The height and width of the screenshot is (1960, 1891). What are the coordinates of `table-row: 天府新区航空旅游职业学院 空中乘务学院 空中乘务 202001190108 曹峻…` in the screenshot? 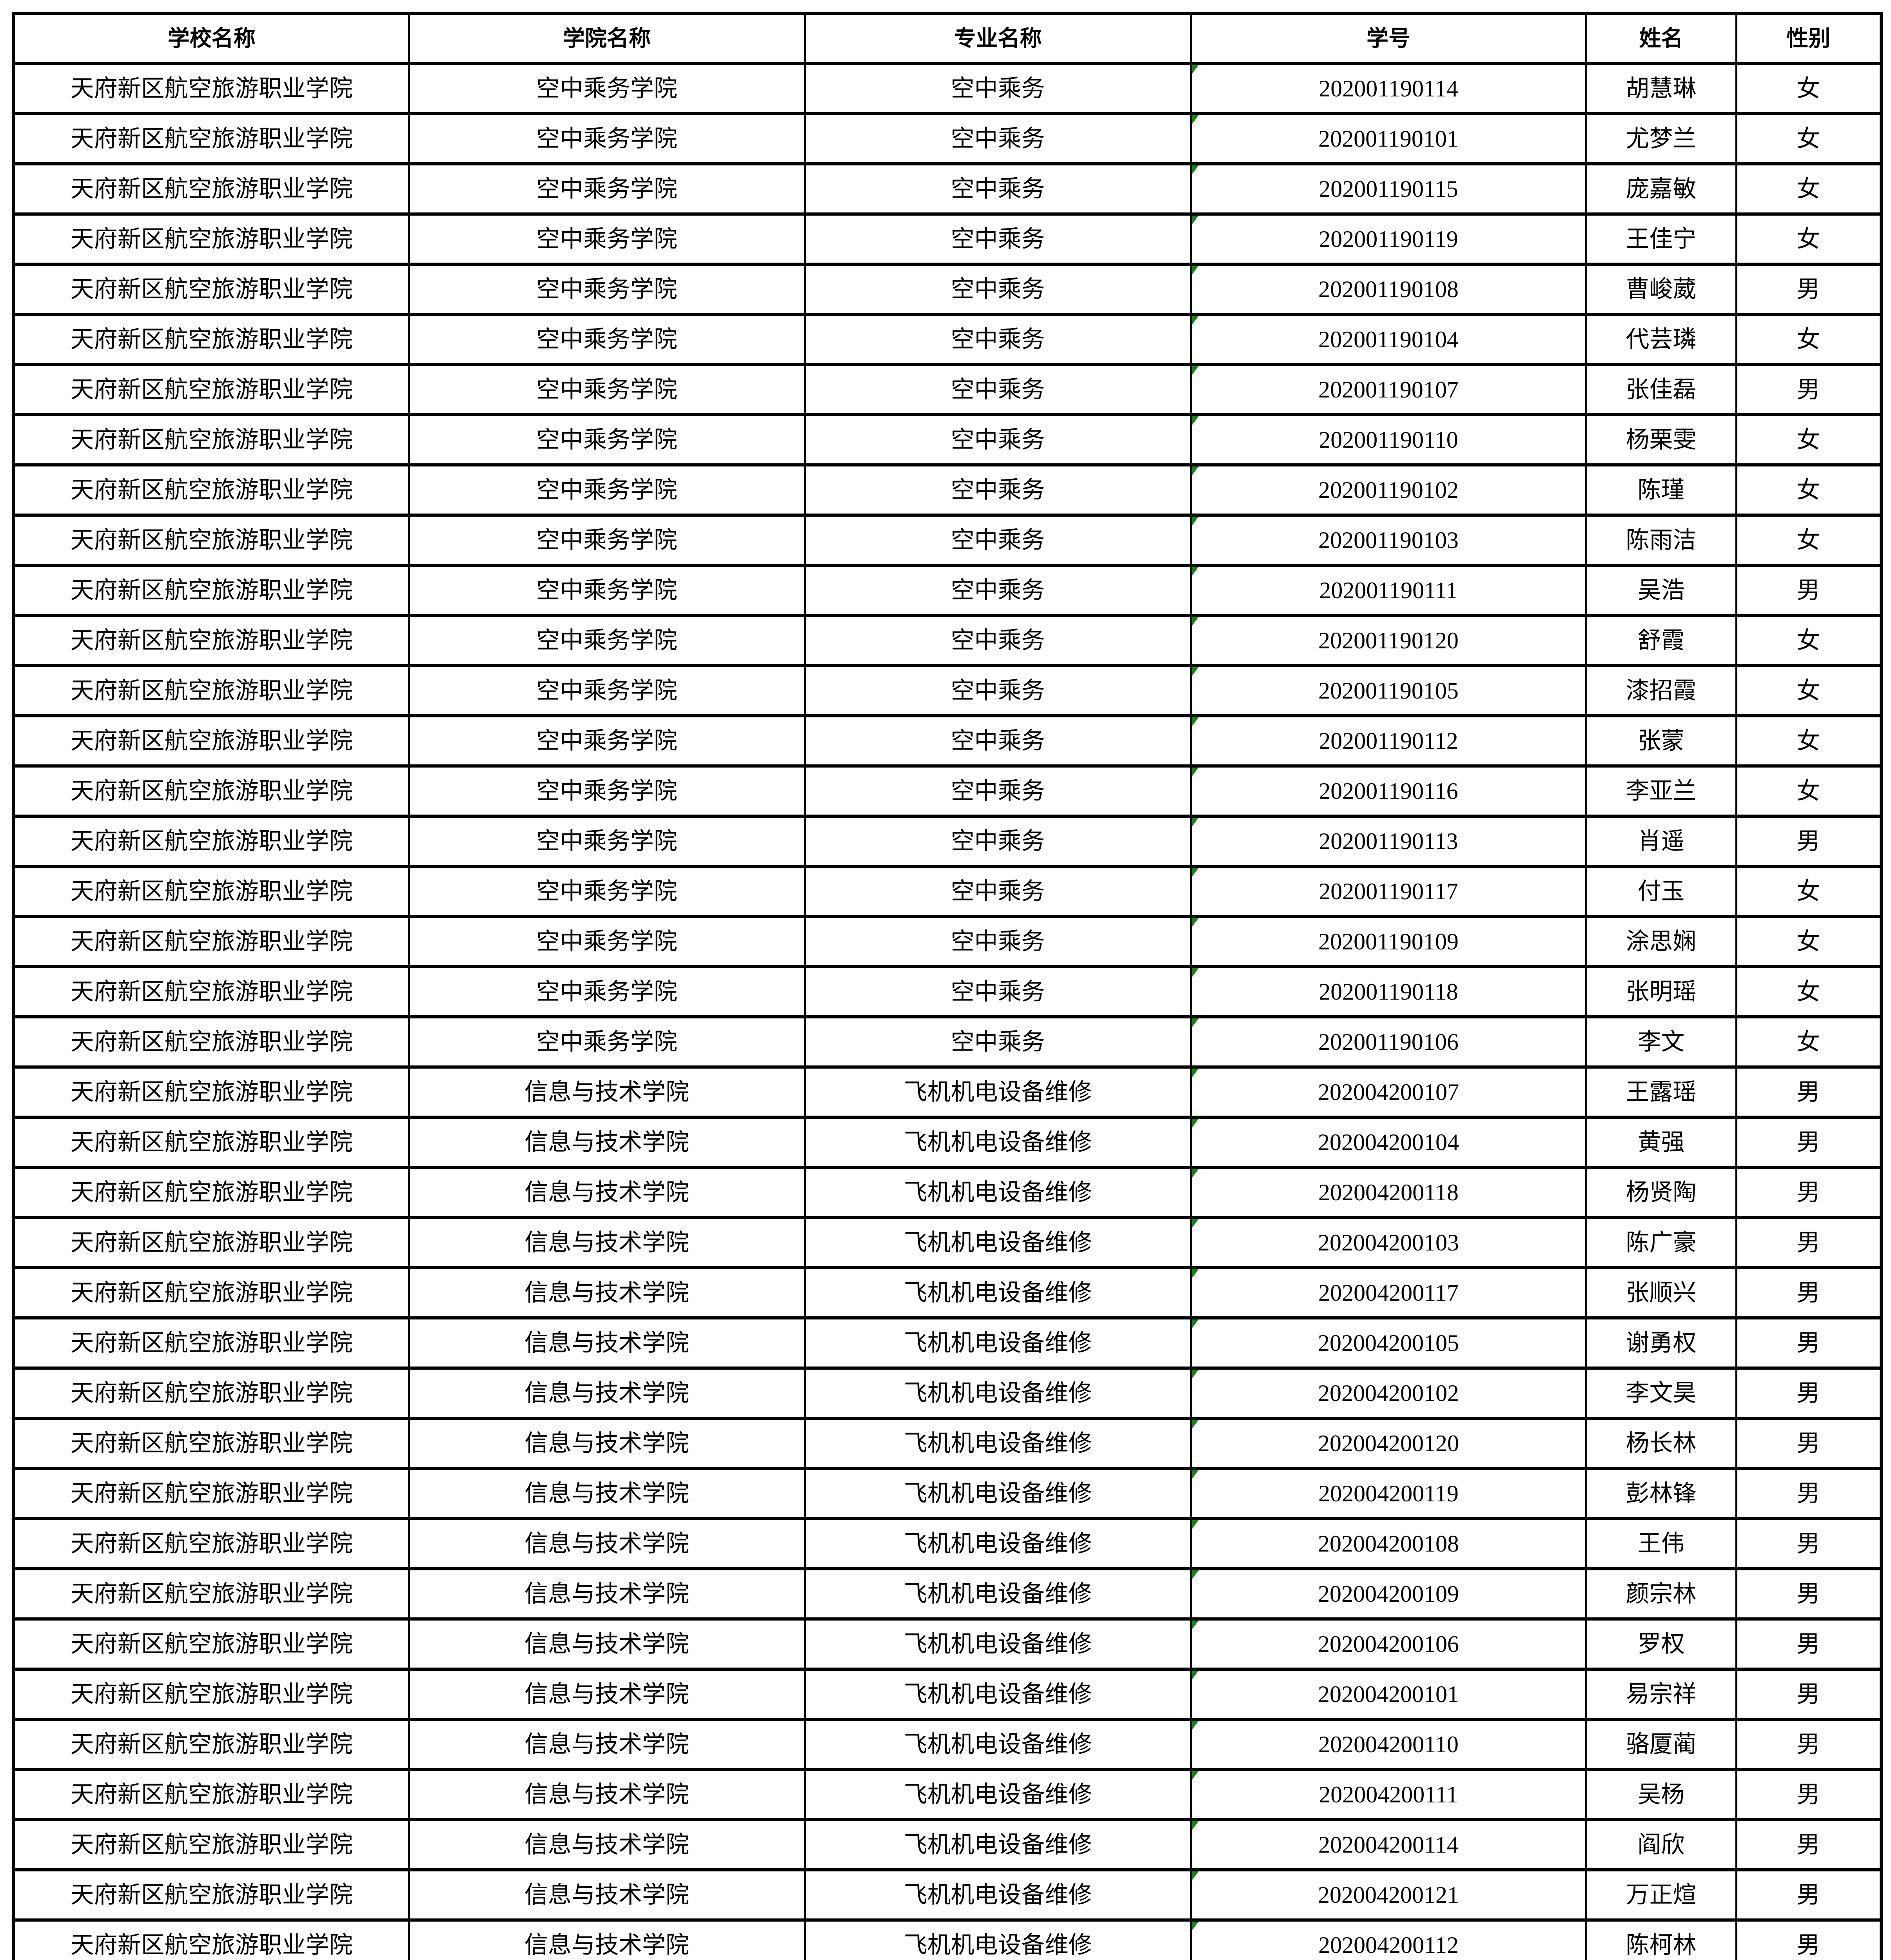 It's located at (947, 289).